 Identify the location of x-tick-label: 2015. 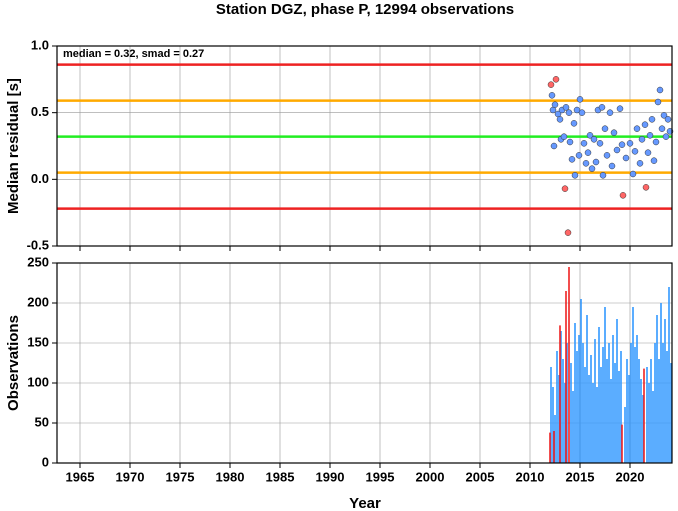
(580, 476).